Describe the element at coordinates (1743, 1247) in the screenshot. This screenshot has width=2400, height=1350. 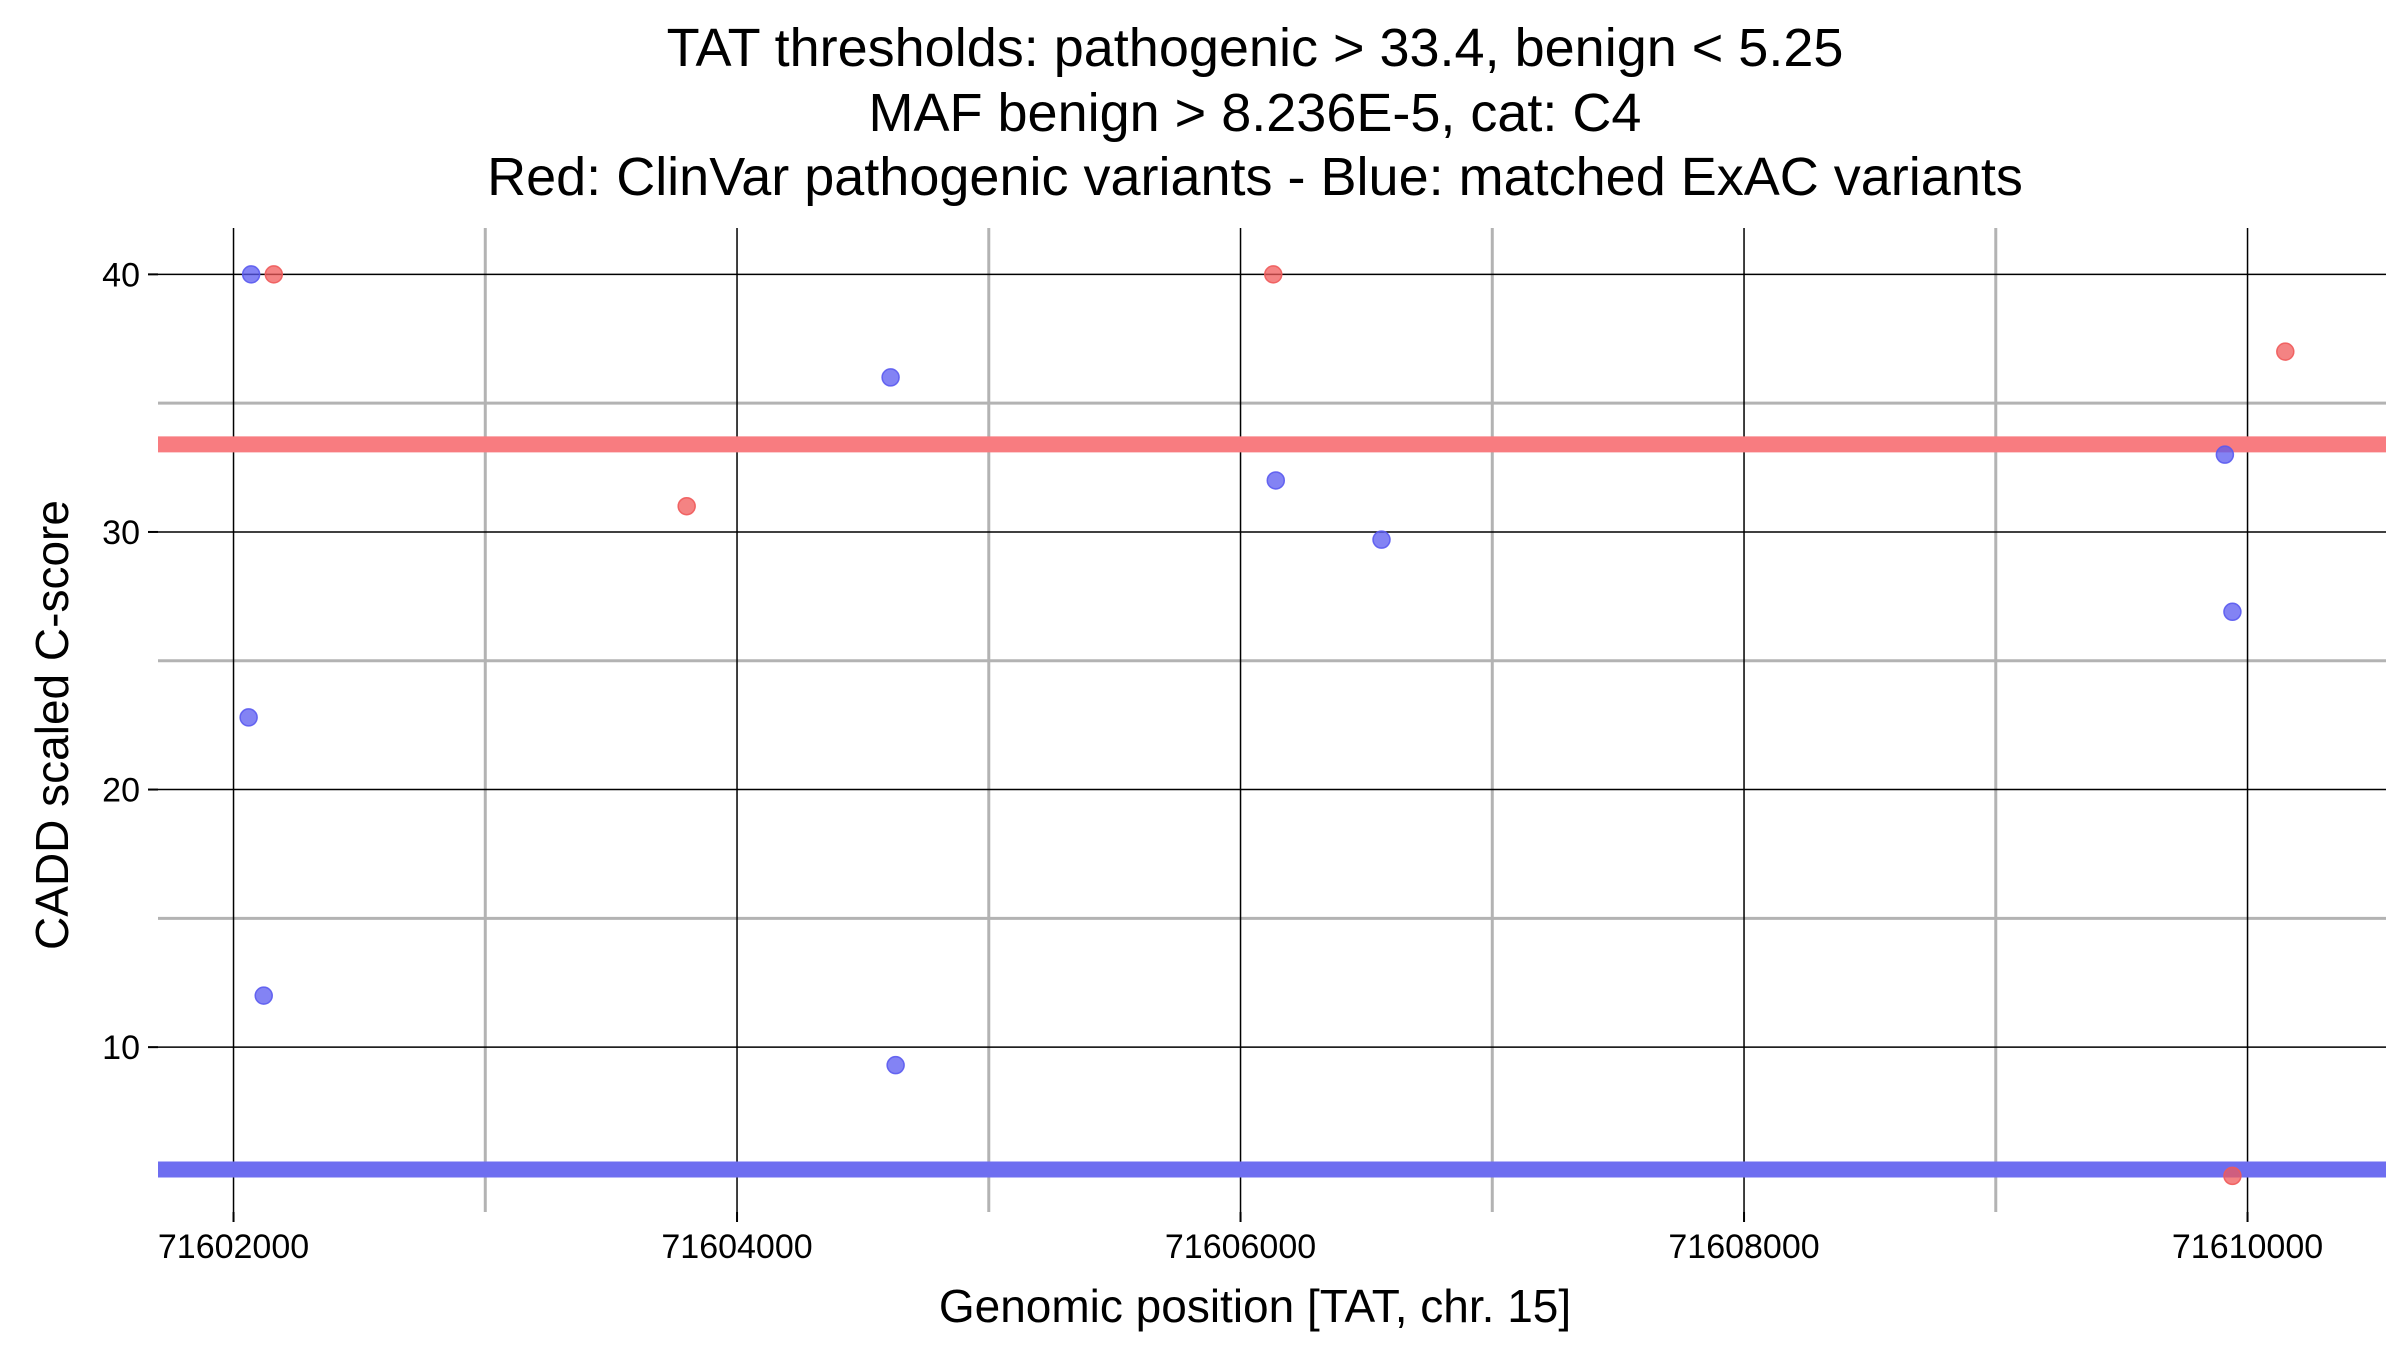
I see `x-tick-label: 71608000` at that location.